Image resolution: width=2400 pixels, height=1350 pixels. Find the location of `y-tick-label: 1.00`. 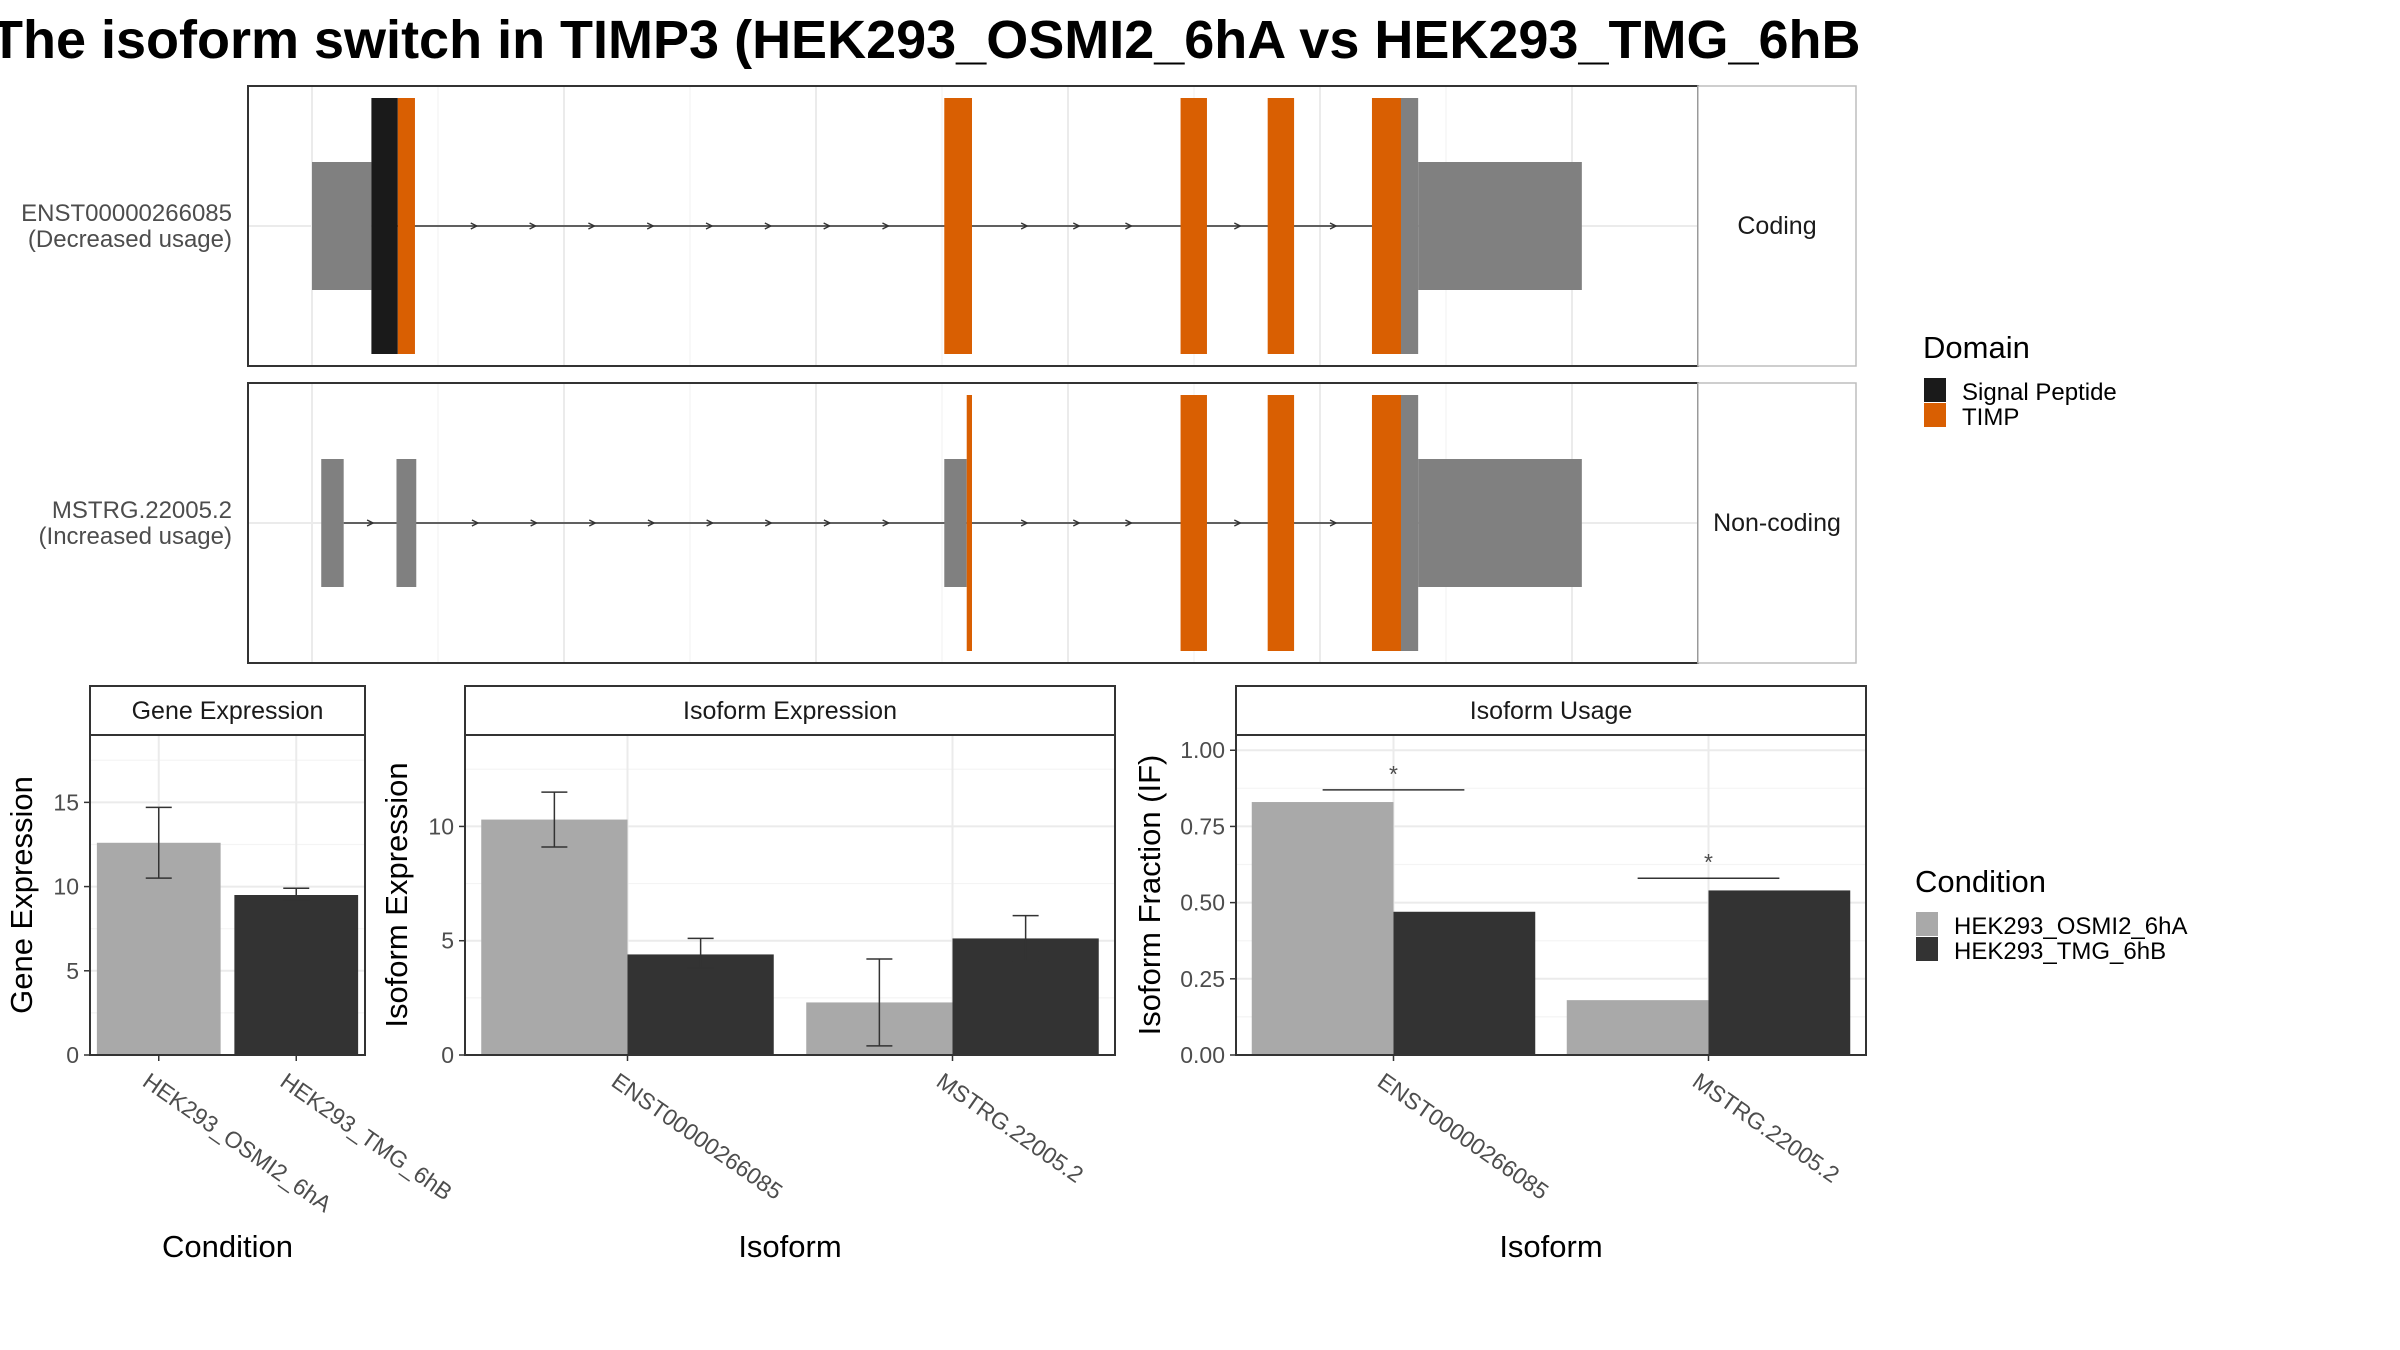

y-tick-label: 1.00 is located at coordinates (1202, 750).